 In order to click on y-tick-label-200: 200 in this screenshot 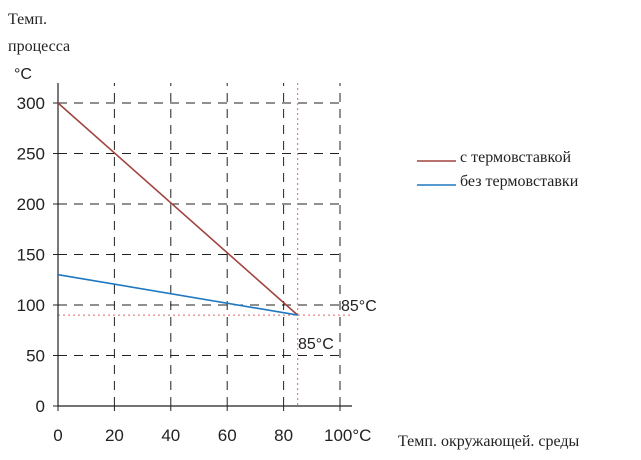, I will do `click(31, 204)`.